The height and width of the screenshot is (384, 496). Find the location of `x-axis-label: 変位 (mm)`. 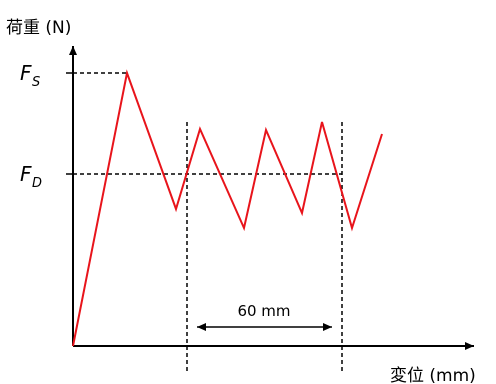

x-axis-label: 変位 (mm) is located at coordinates (433, 375).